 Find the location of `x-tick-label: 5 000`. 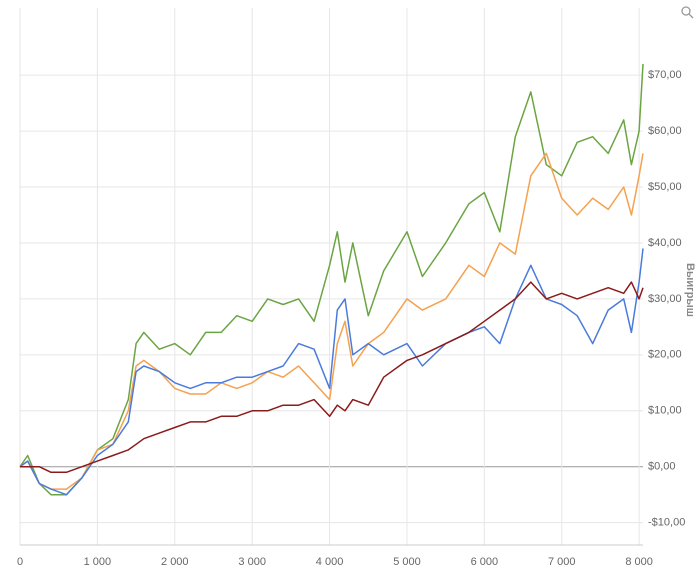

x-tick-label: 5 000 is located at coordinates (407, 562).